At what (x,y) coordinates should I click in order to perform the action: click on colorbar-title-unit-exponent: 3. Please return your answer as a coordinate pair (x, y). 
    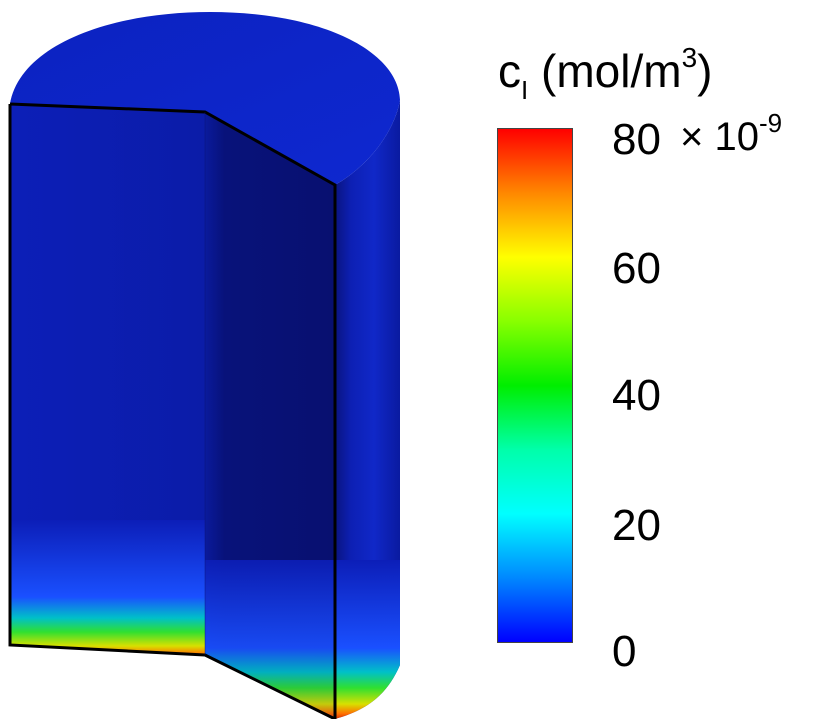
    Looking at the image, I should click on (689, 57).